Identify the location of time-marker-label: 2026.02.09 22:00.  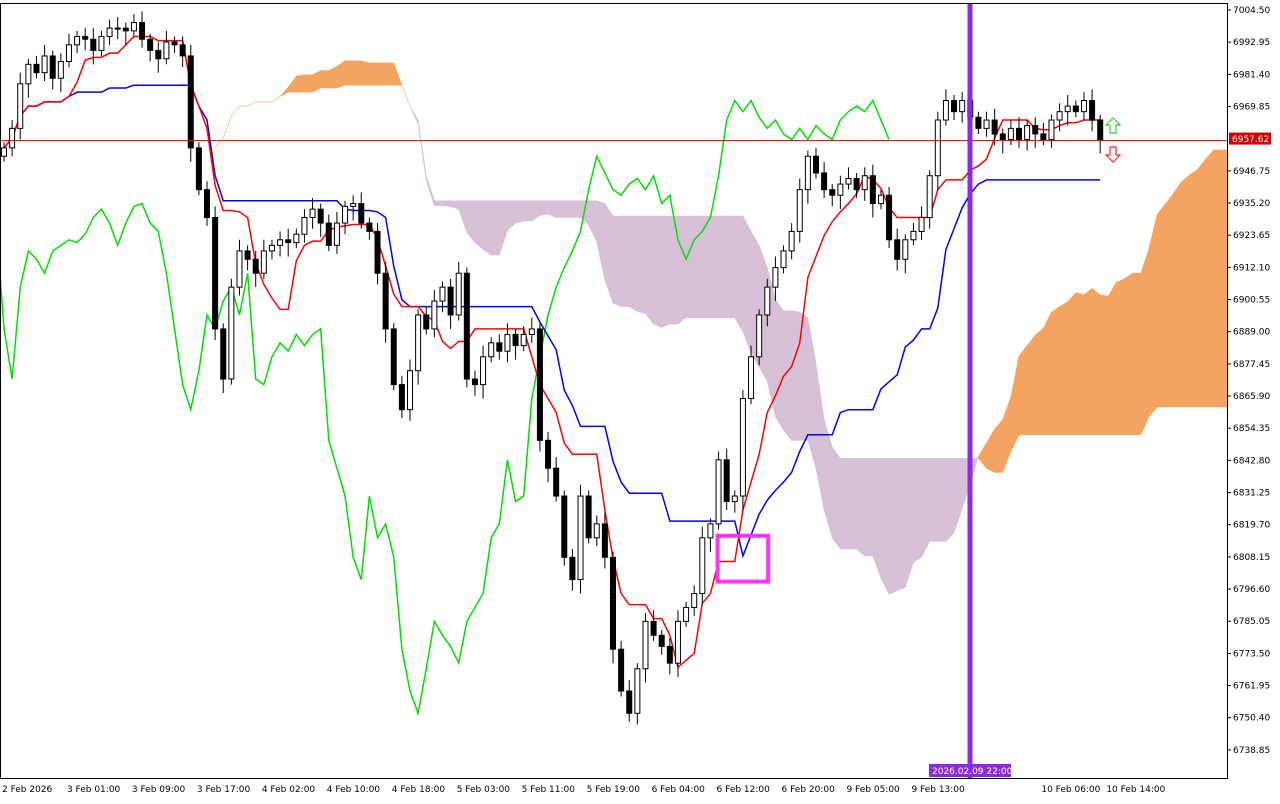
(972, 772).